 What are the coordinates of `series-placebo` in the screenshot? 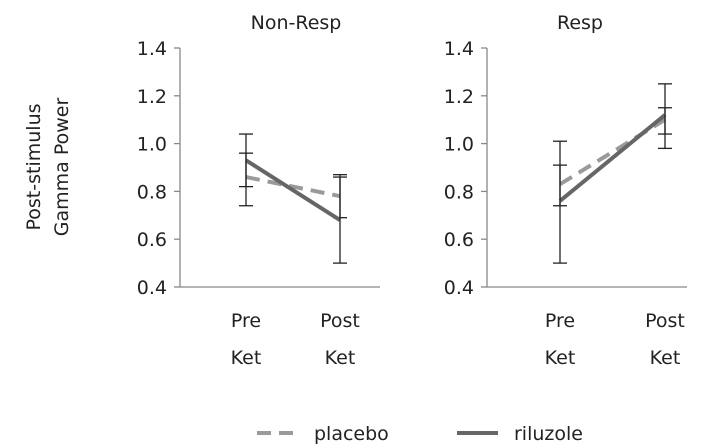 It's located at (293, 185).